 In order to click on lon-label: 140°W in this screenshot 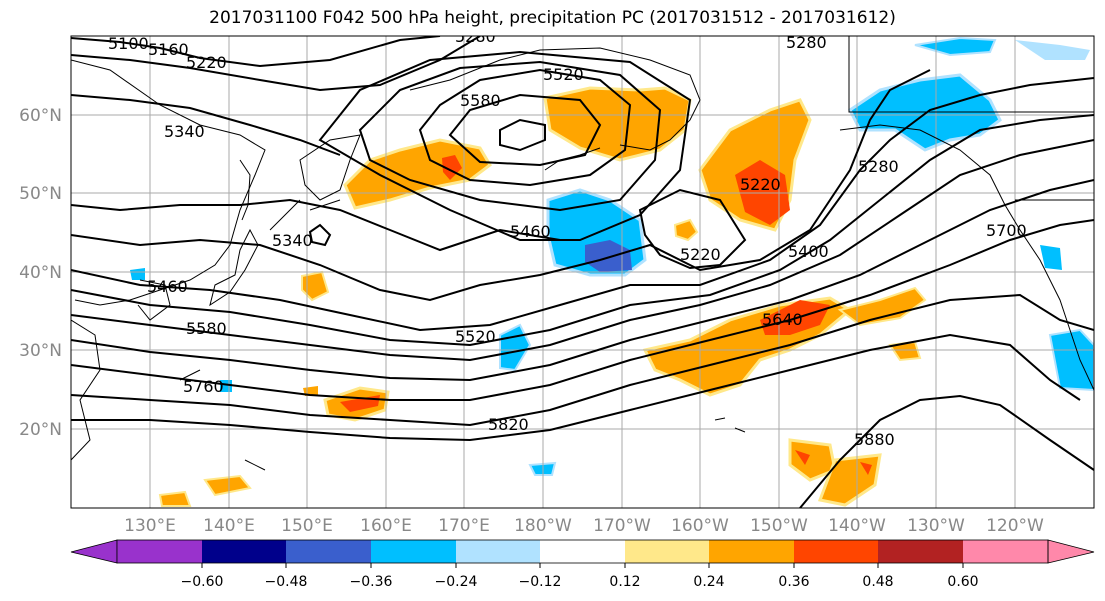, I will do `click(857, 526)`.